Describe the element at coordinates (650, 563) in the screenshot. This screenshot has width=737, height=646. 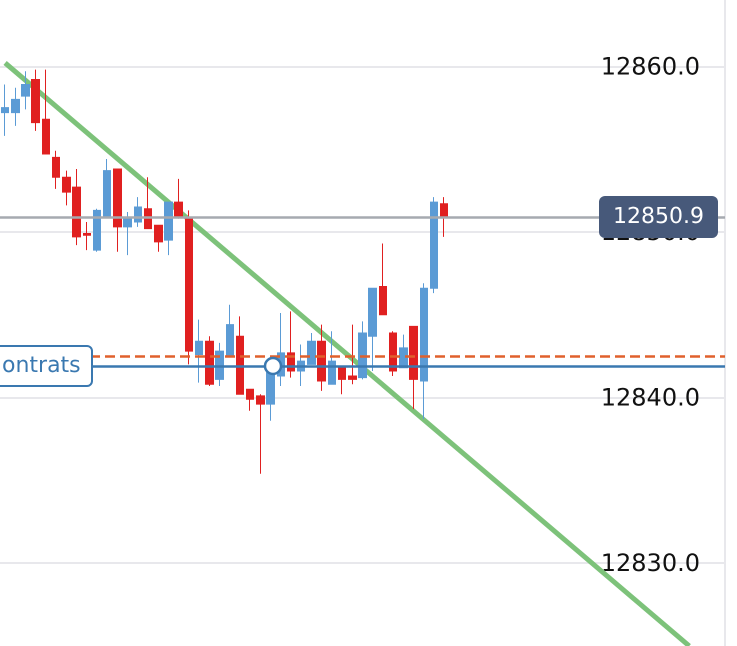
I see `y-tick-label: 12830.0` at that location.